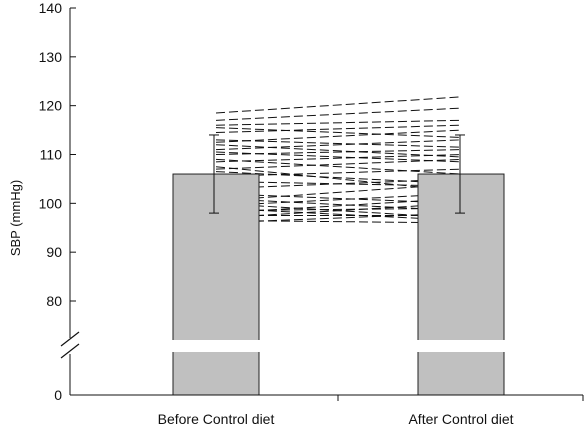  I want to click on y-tick-label-100: 100, so click(51, 203).